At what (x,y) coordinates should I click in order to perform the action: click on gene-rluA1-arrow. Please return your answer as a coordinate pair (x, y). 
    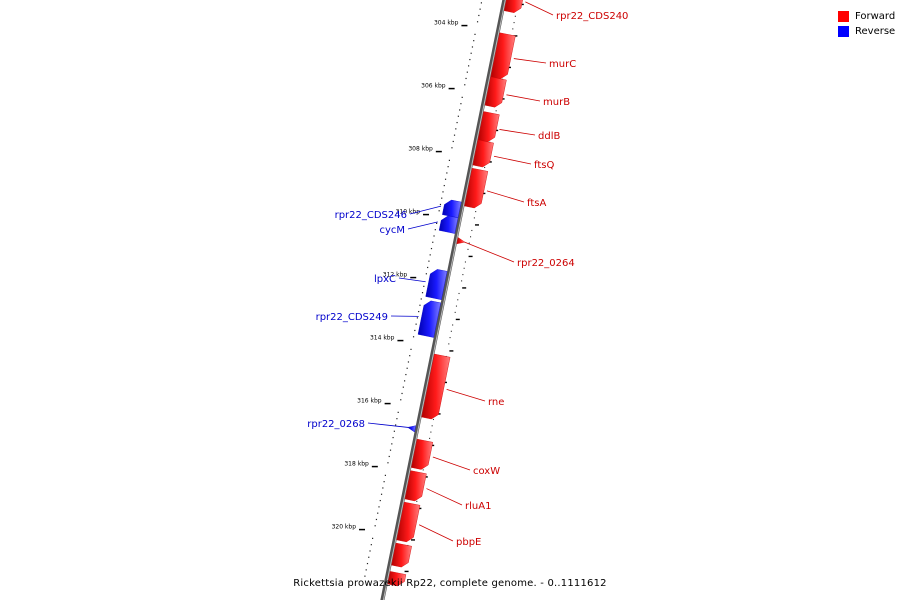
    Looking at the image, I should click on (415, 486).